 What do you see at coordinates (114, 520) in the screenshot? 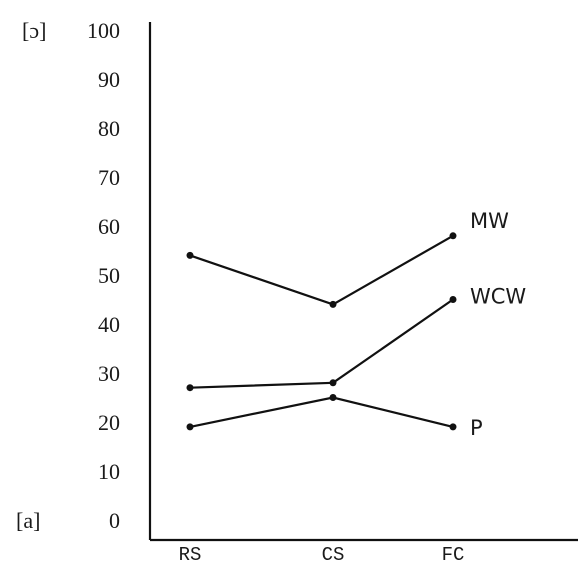
I see `y-tick-label: 0` at bounding box center [114, 520].